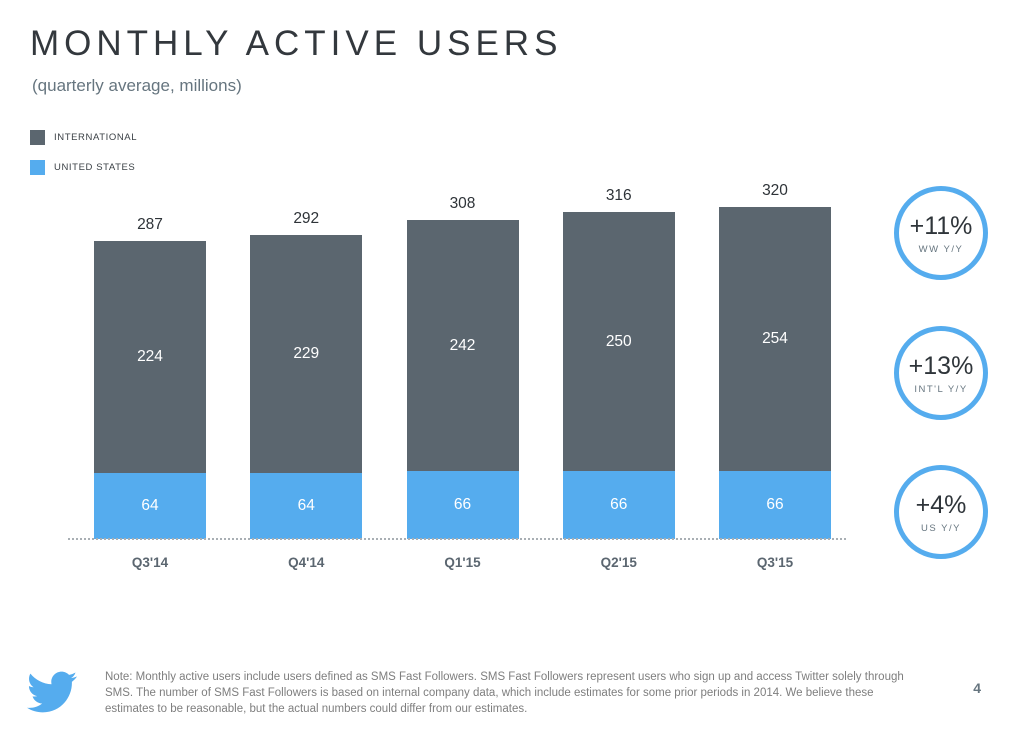  Describe the element at coordinates (775, 190) in the screenshot. I see `bar-total-label: 320` at that location.